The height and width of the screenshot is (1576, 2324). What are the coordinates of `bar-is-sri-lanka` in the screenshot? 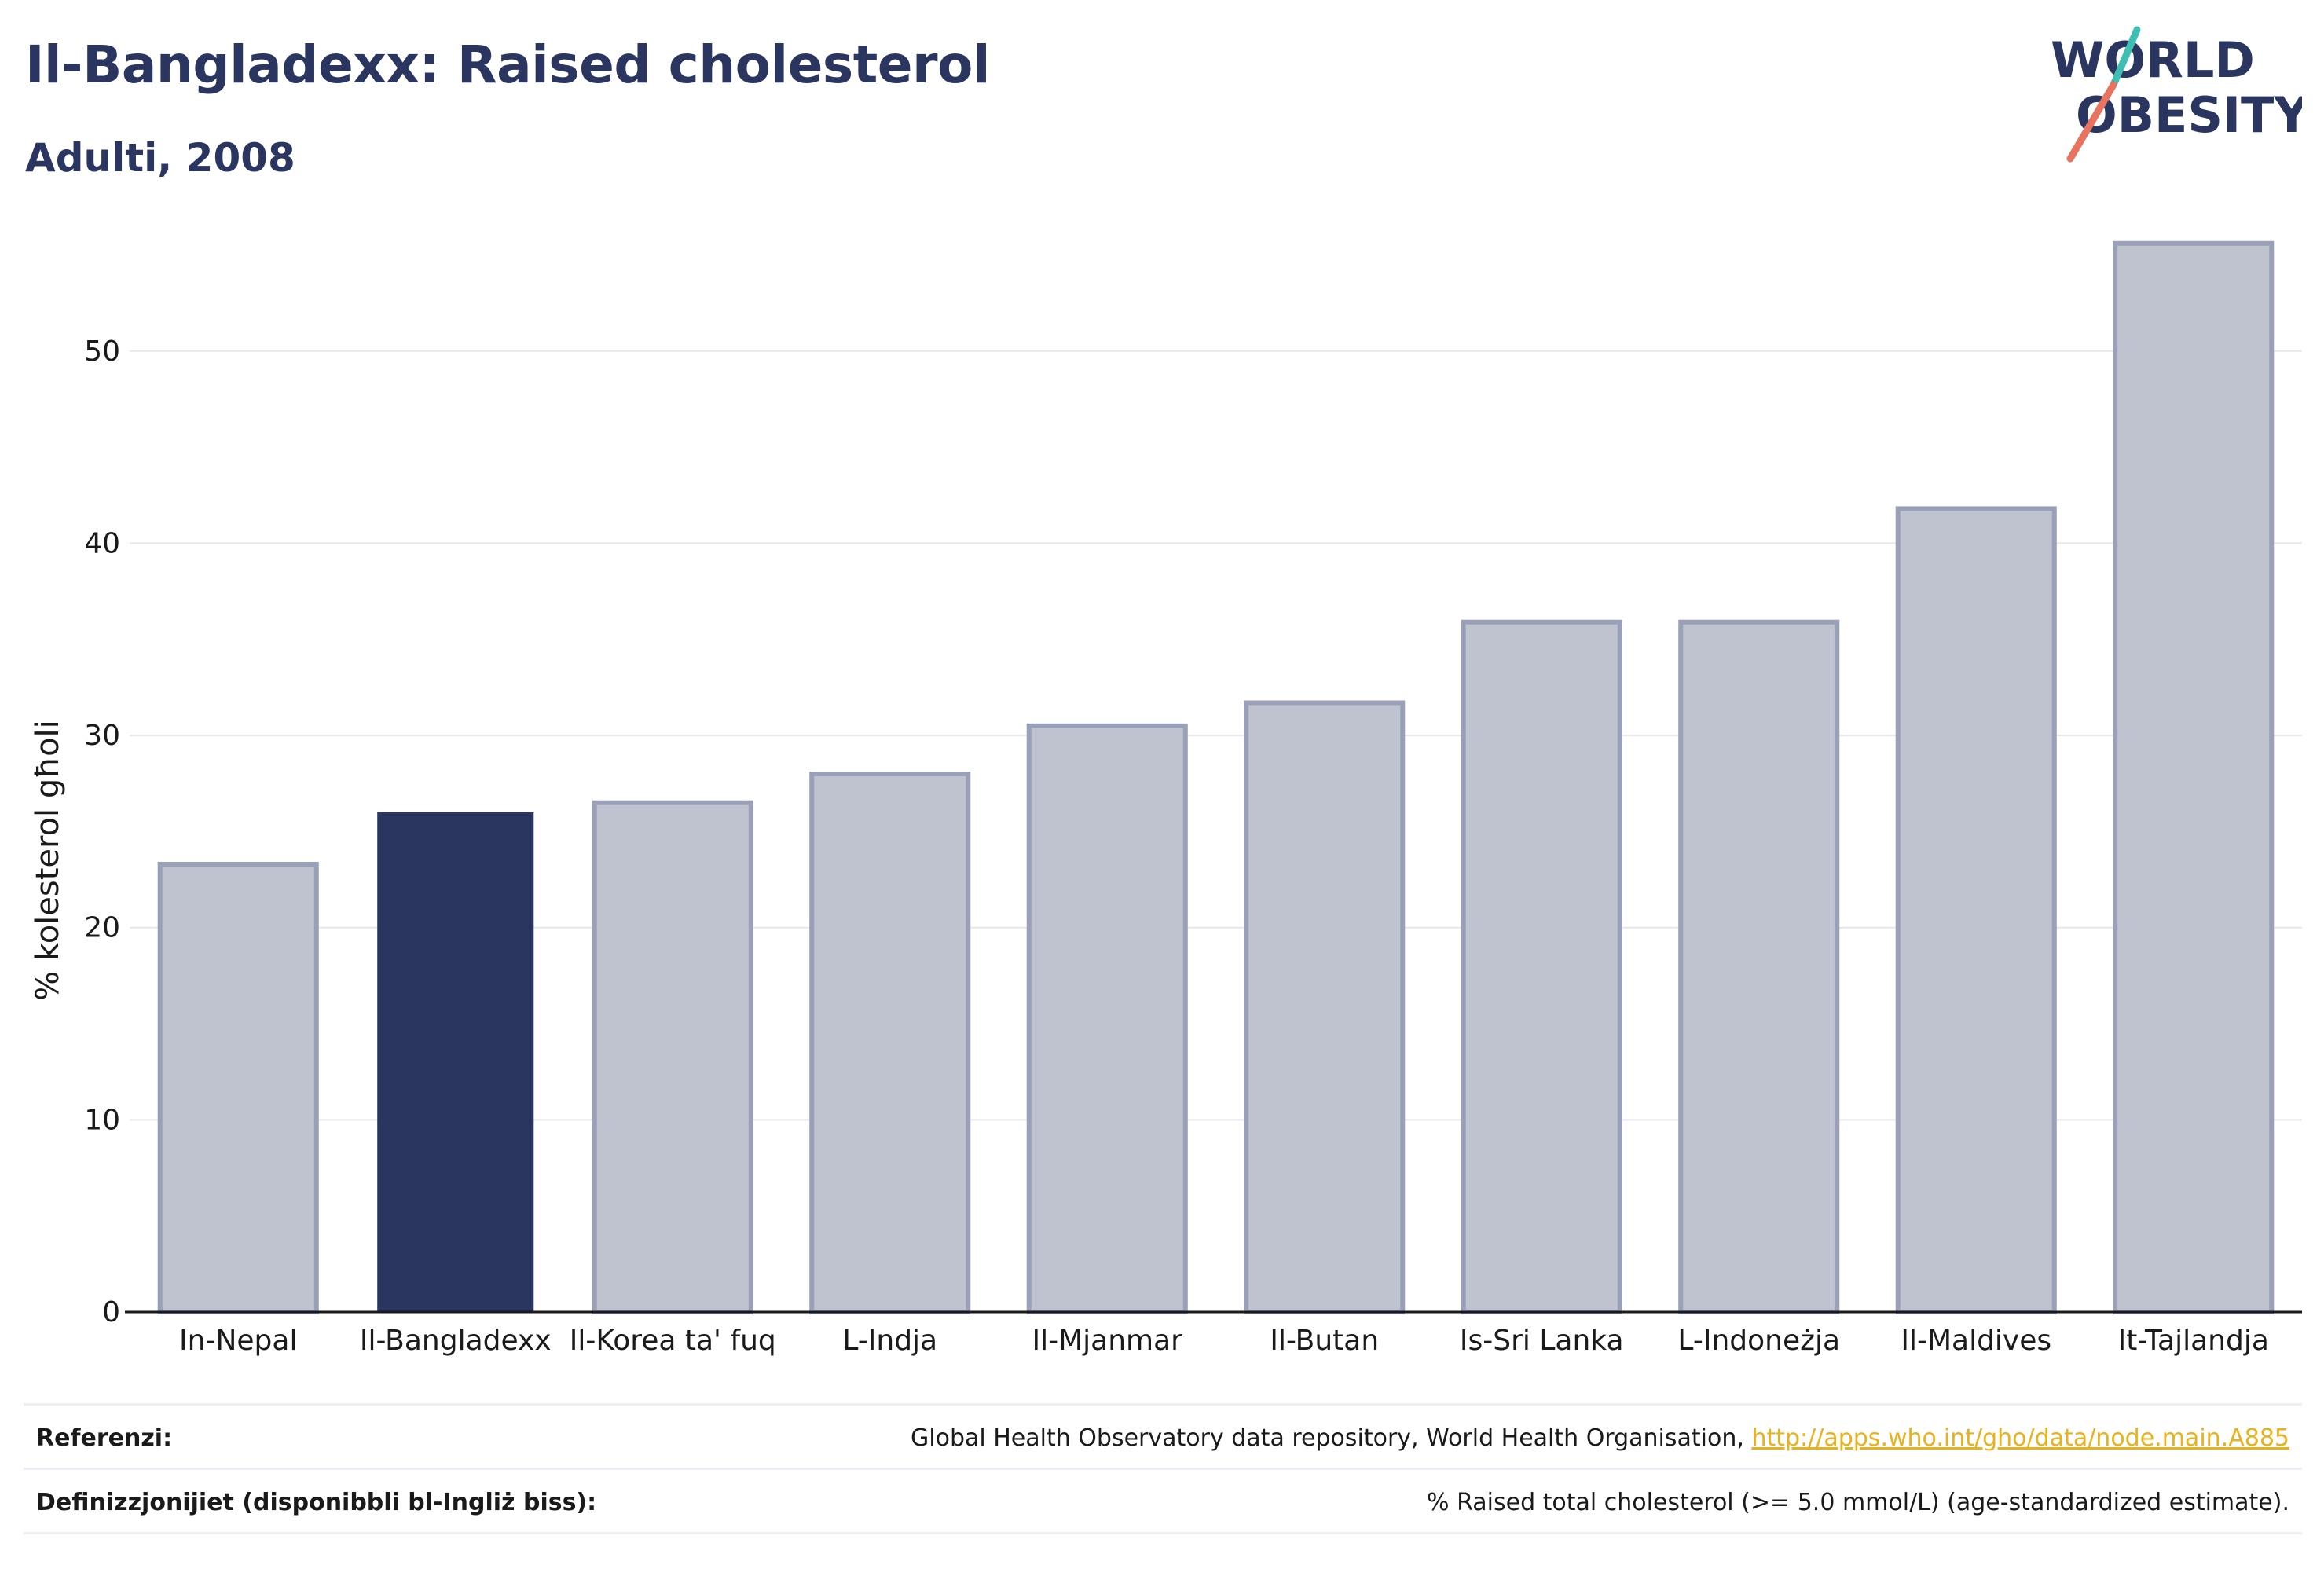 It's located at (1541, 966).